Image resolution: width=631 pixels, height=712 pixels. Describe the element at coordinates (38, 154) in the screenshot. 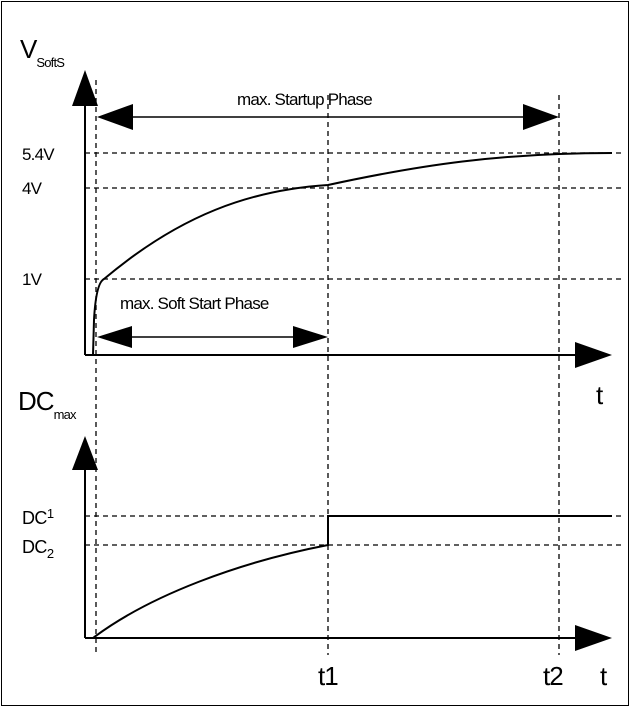

I see `level-label-5-4v: 5.4V` at that location.